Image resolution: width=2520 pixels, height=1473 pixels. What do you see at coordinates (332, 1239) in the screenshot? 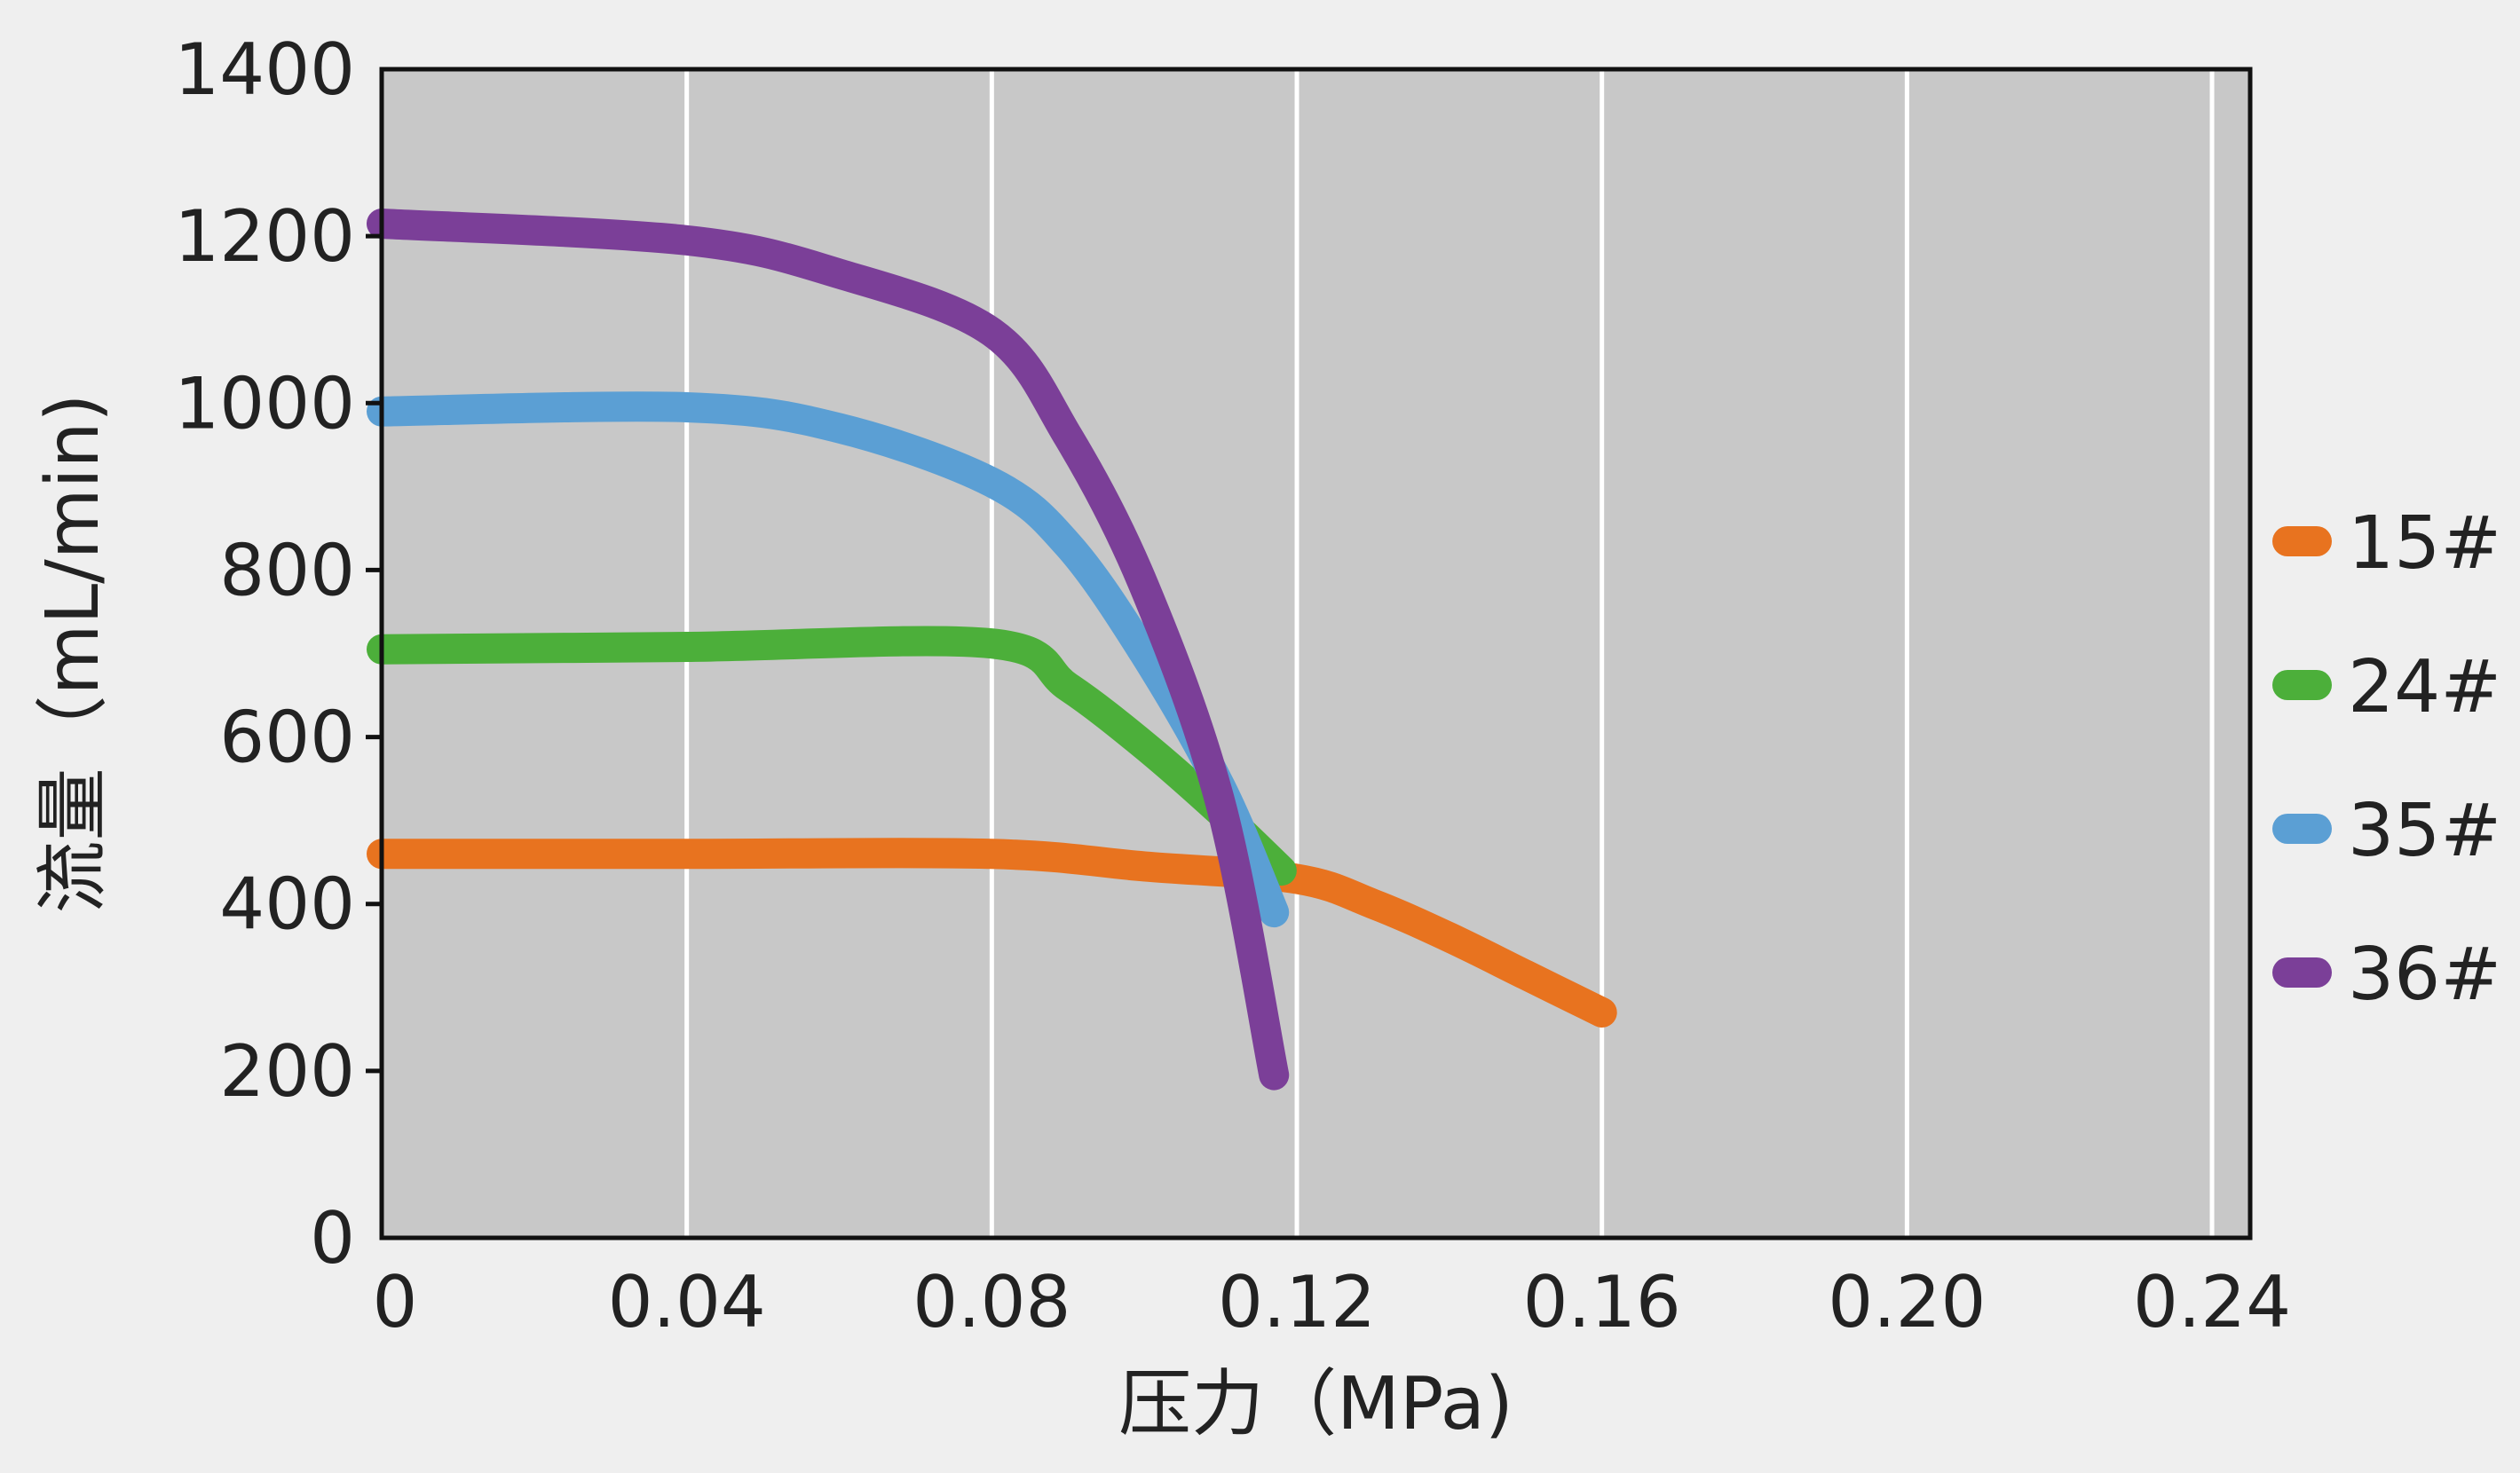
I see `y-tick-label-0: 0` at bounding box center [332, 1239].